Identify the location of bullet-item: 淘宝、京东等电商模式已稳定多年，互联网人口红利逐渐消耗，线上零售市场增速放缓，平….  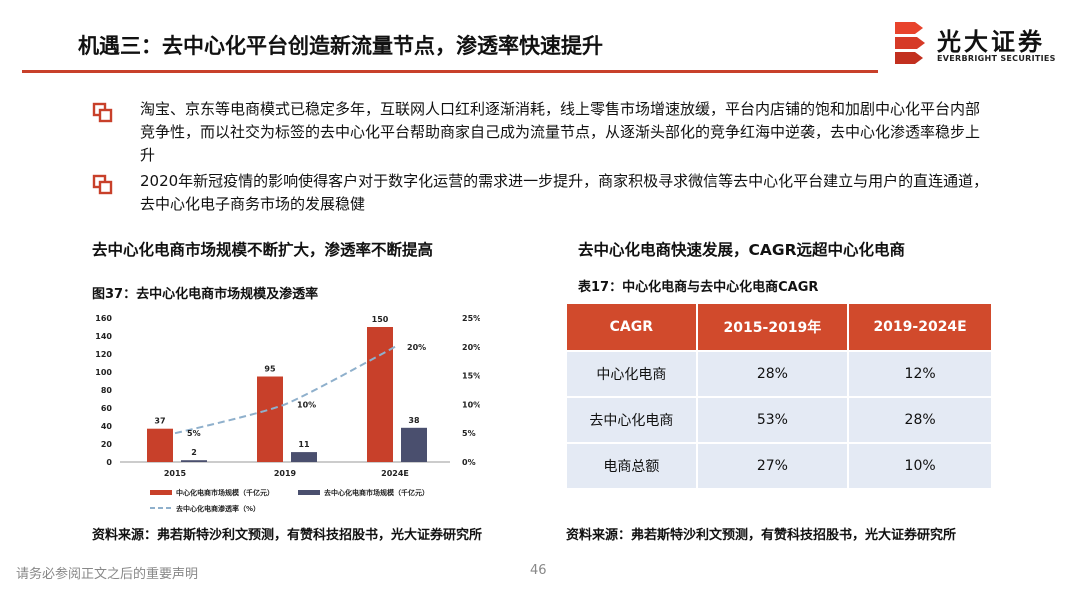
(542, 132).